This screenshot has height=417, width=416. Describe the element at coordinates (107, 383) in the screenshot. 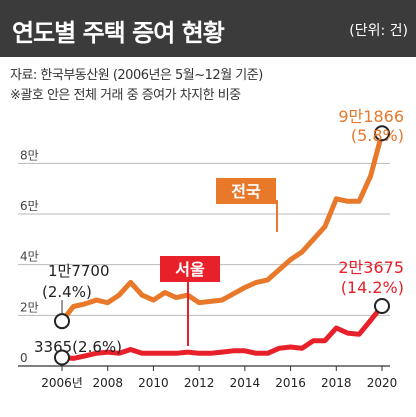

I see `x-tick-label: 2008` at that location.